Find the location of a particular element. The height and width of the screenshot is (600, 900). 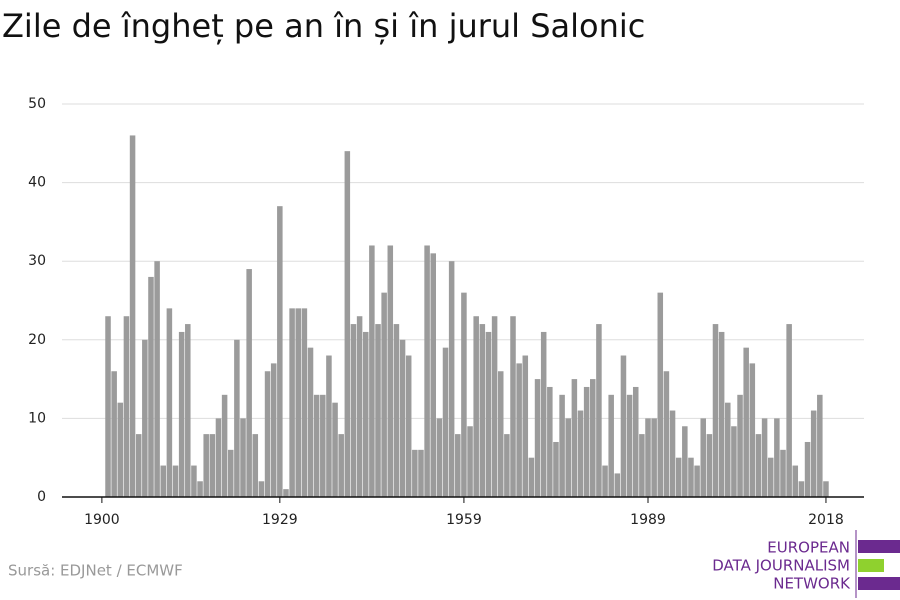

x-tick-label: 2018 is located at coordinates (826, 520).